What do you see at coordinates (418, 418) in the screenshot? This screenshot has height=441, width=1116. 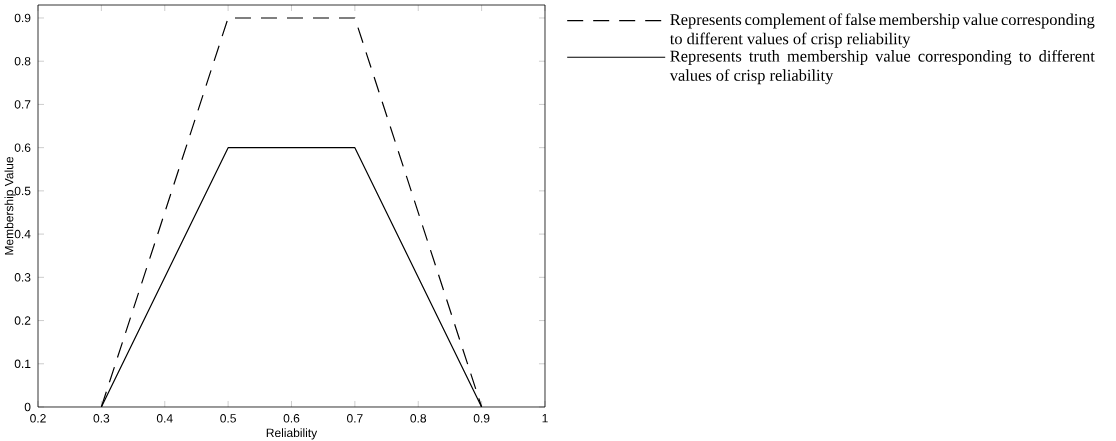 I see `x-tick-label: 0.8` at bounding box center [418, 418].